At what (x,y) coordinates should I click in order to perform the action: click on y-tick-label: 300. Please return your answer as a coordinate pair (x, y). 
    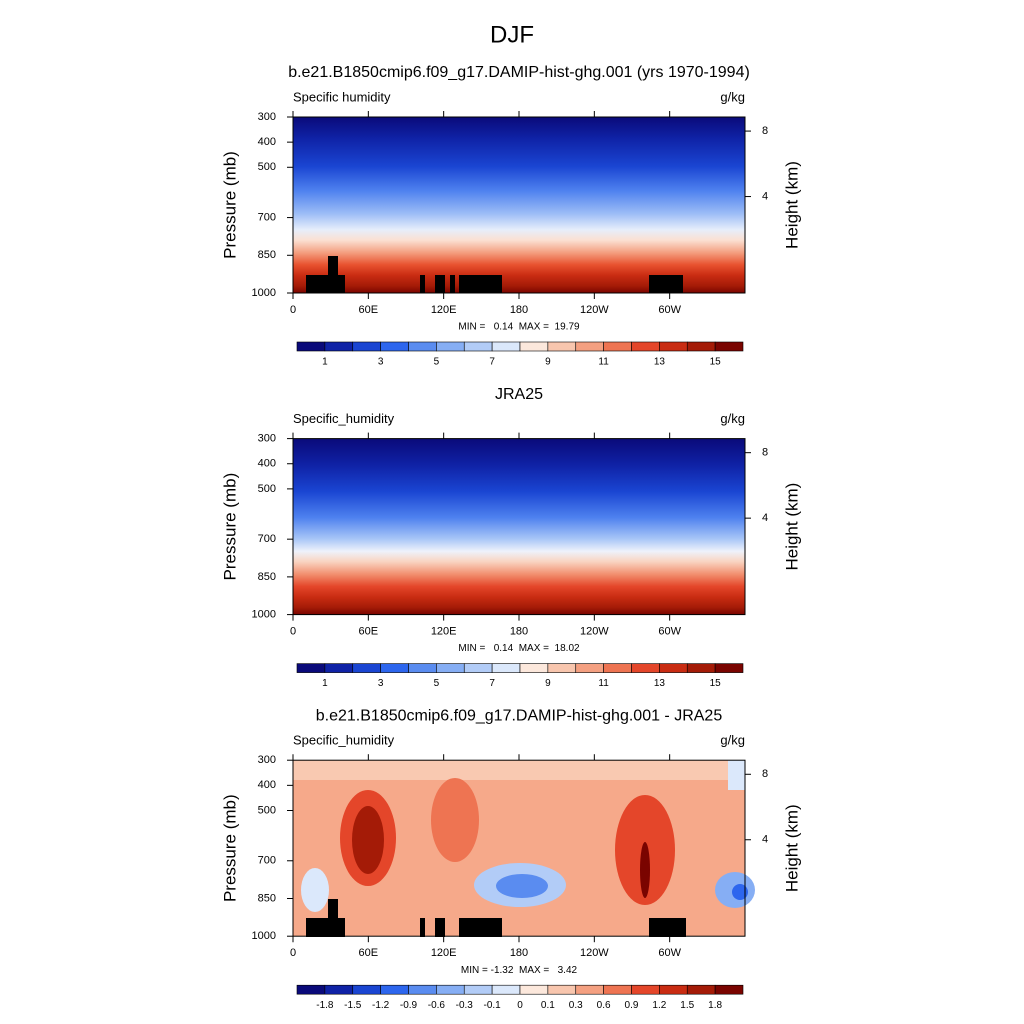
    Looking at the image, I should click on (267, 439).